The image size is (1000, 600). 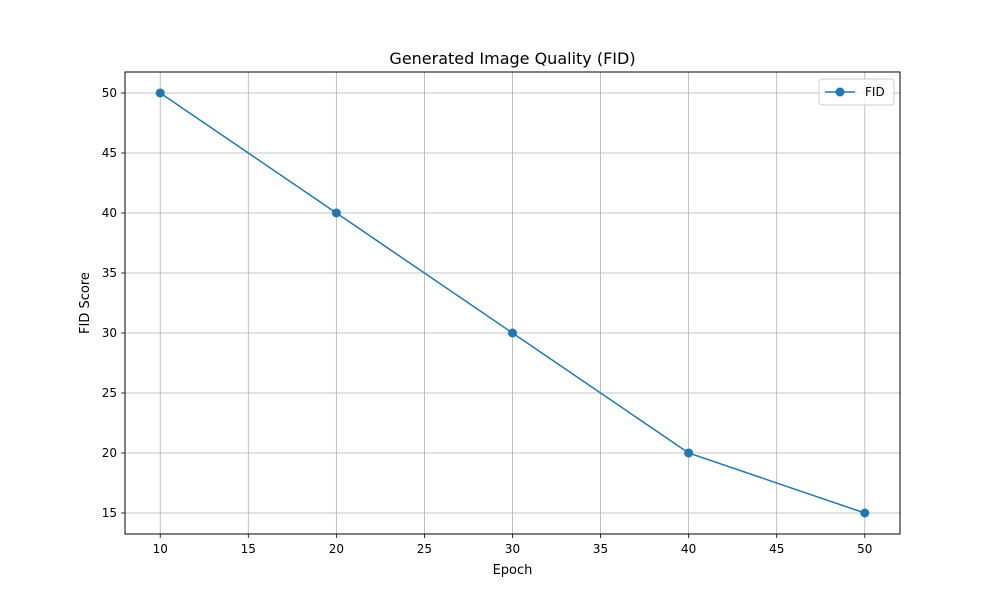 What do you see at coordinates (109, 93) in the screenshot?
I see `y-tick-label: 50` at bounding box center [109, 93].